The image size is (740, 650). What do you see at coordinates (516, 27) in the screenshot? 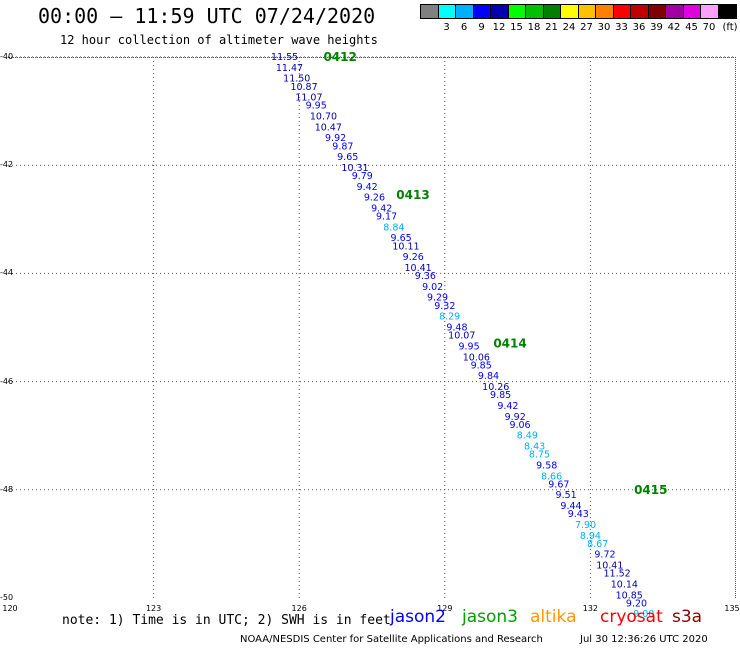
I see `scale-label: 15` at bounding box center [516, 27].